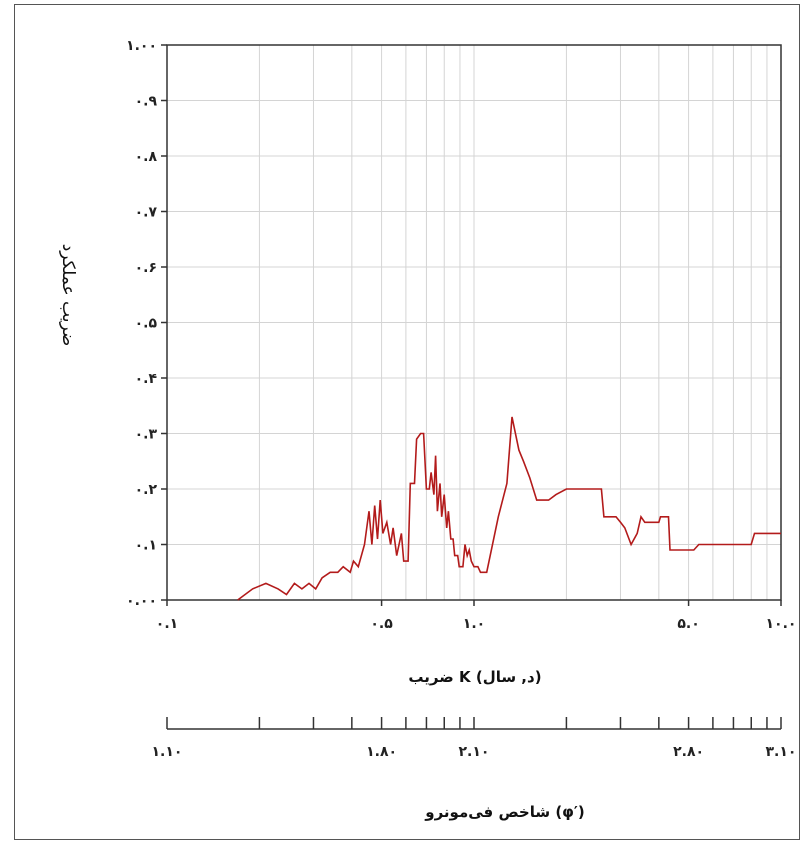 The image size is (808, 850). I want to click on x-axis-label: ضریب K (د, سال), so click(474, 677).